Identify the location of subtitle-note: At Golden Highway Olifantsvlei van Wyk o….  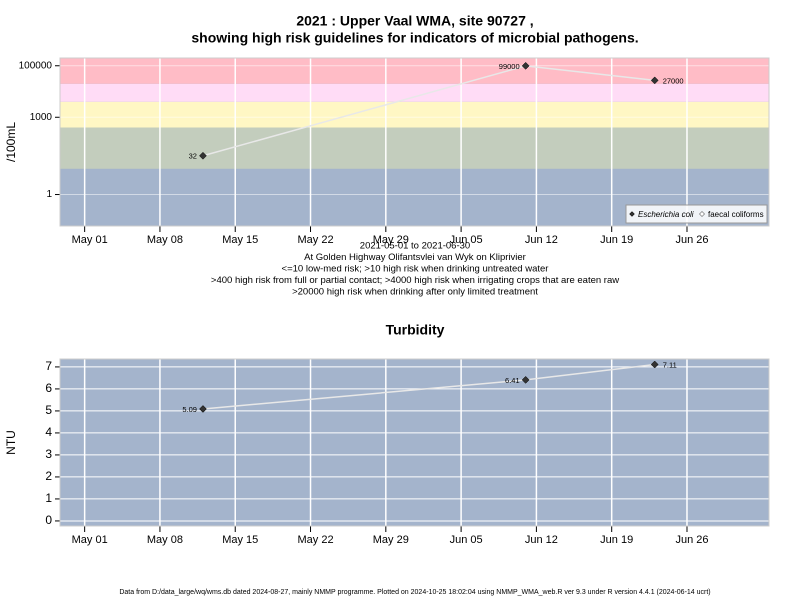
(415, 257).